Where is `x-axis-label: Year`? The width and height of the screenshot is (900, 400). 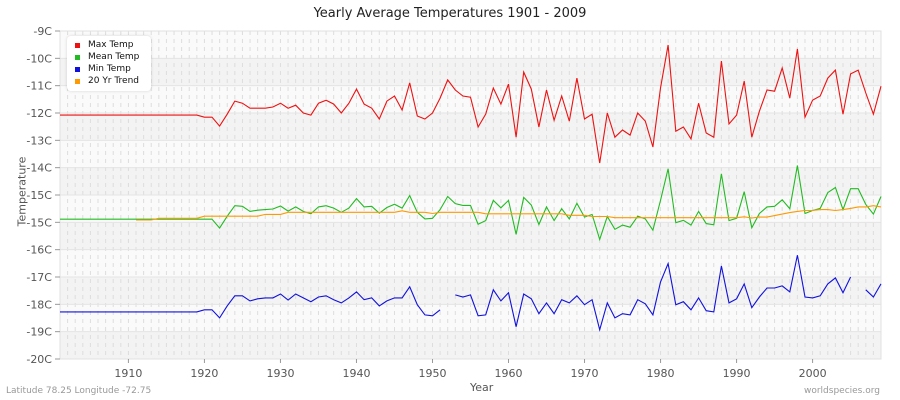 x-axis-label: Year is located at coordinates (482, 387).